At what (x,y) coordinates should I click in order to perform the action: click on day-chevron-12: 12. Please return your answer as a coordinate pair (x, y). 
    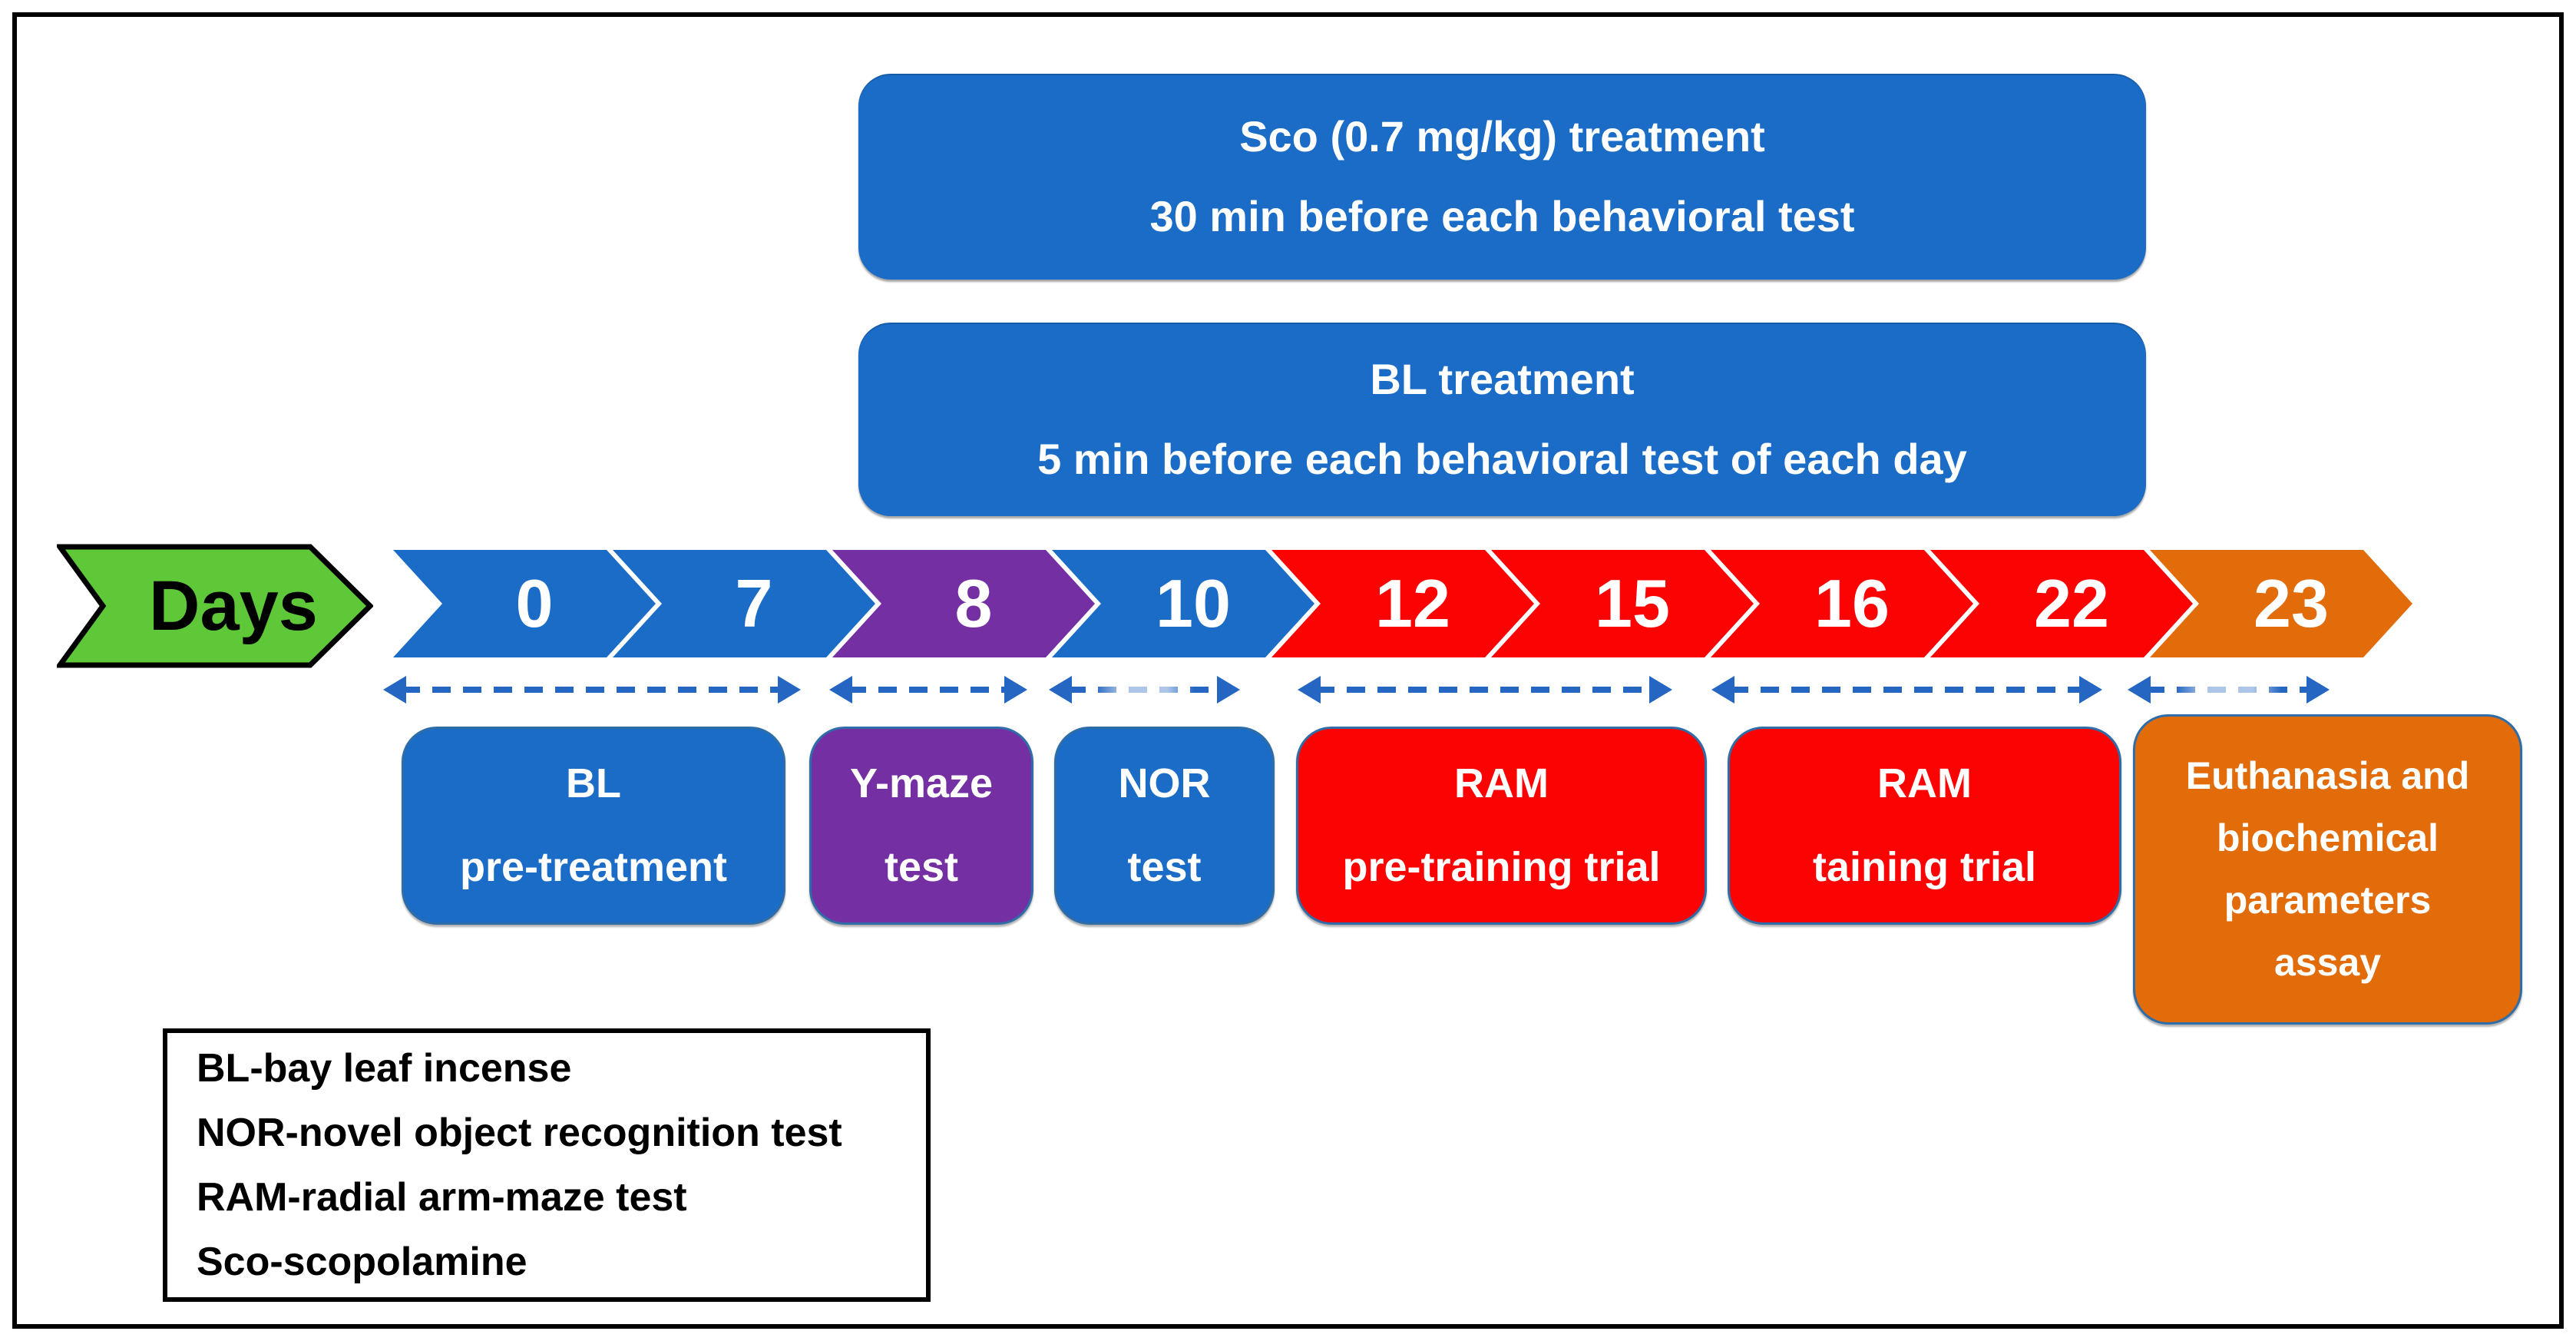
    Looking at the image, I should click on (1402, 603).